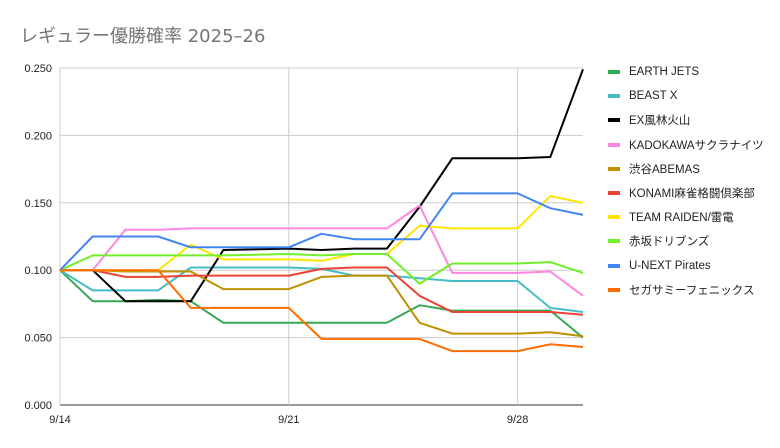  I want to click on legend-item: KONAMI麻雀格闘倶楽部, so click(686, 193).